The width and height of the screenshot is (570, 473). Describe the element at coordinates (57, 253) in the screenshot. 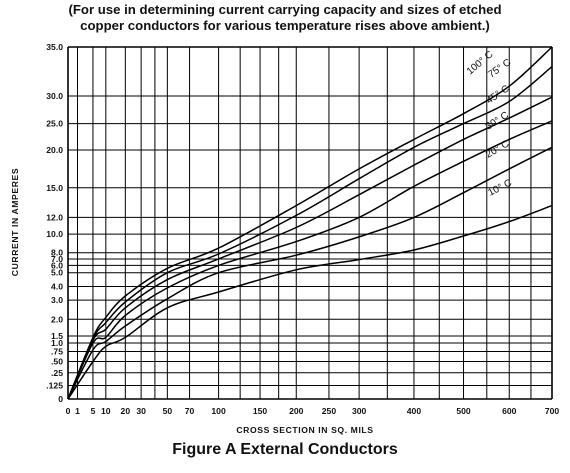

I see `y-tick-label: 8.0` at that location.